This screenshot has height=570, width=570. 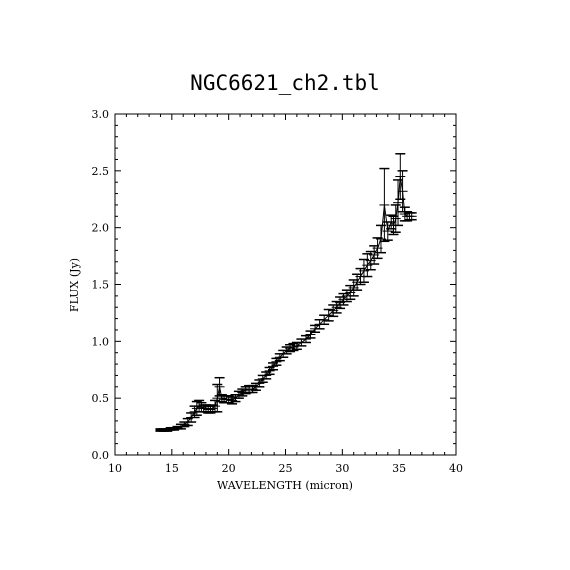 What do you see at coordinates (399, 468) in the screenshot?
I see `x-tick-label: 35` at bounding box center [399, 468].